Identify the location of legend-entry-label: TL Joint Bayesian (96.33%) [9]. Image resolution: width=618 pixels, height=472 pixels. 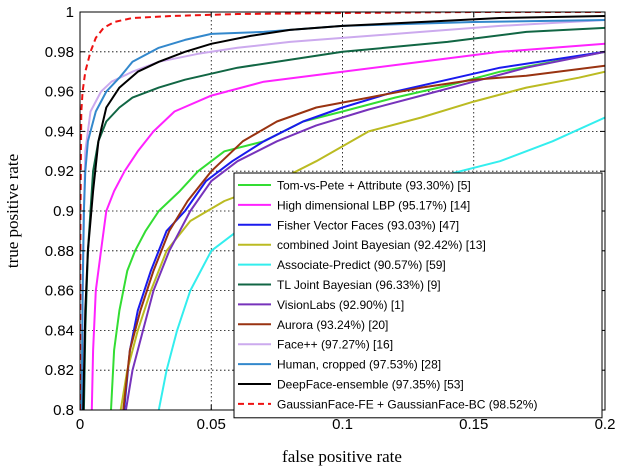
(359, 285).